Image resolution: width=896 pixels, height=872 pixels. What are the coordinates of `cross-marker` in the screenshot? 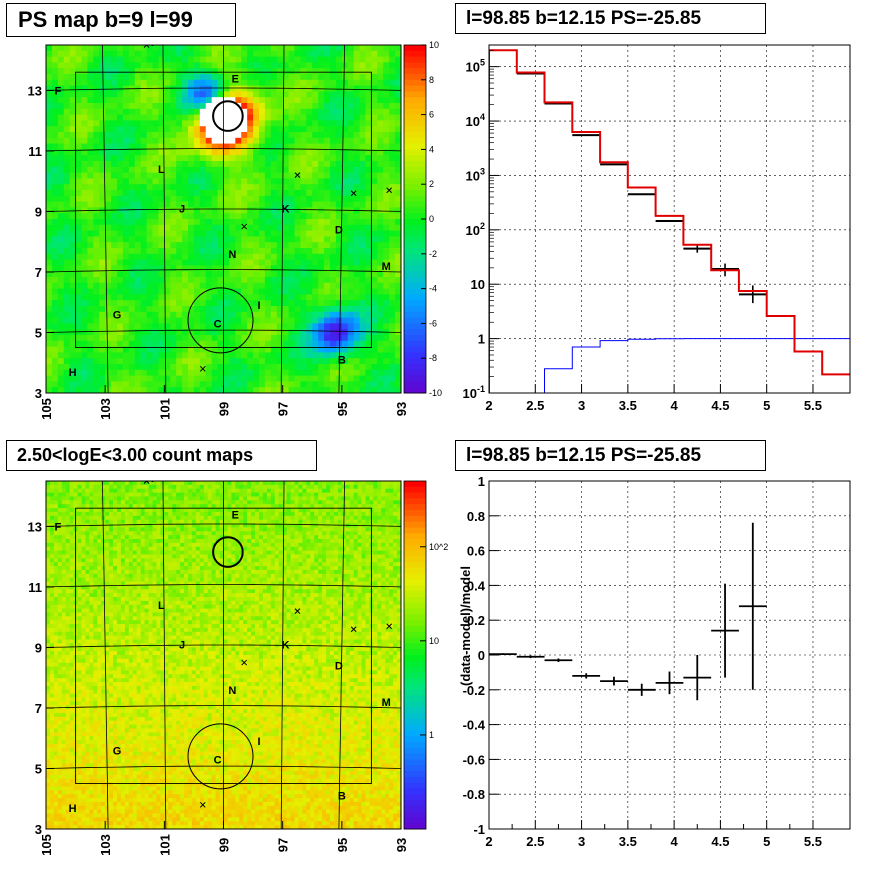 It's located at (146, 46).